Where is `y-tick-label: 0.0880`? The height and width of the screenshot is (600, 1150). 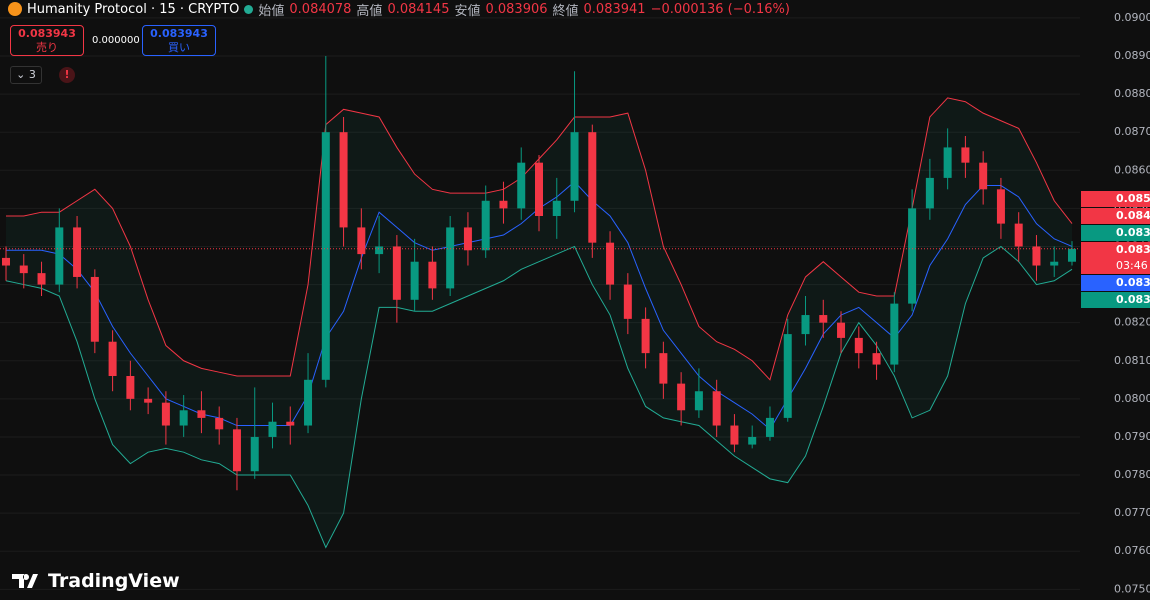
y-tick-label: 0.0880 is located at coordinates (1132, 93).